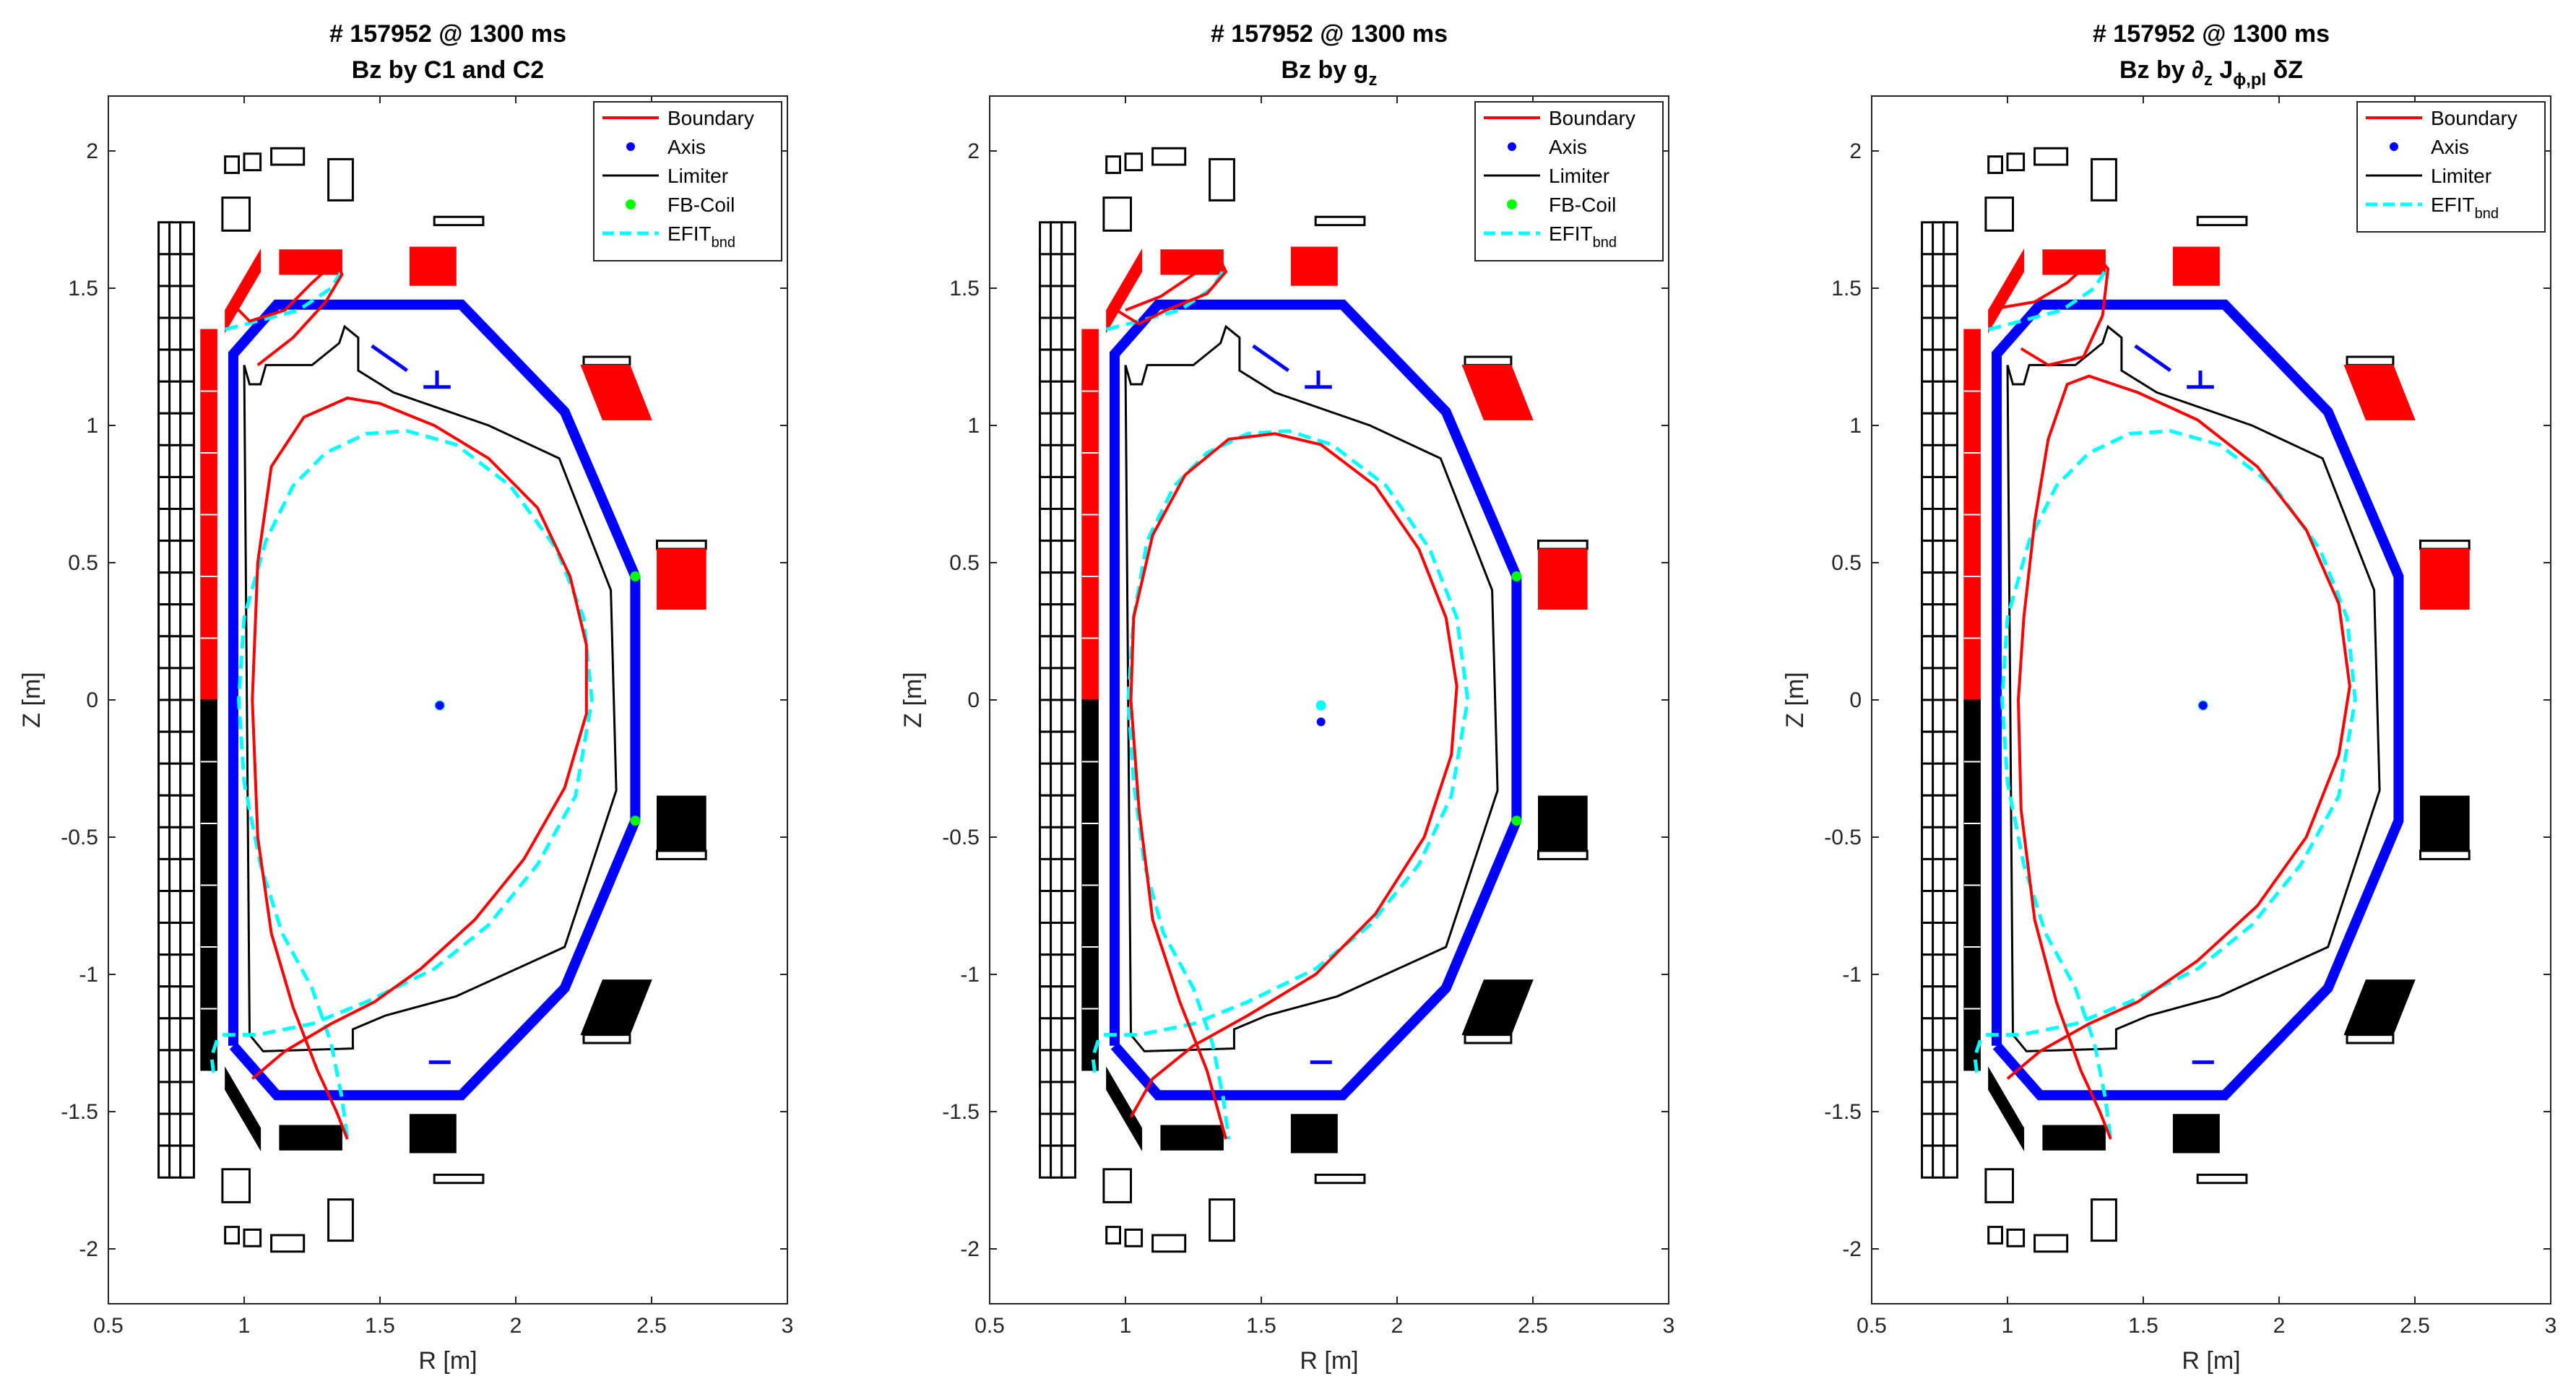  I want to click on legend-label-main: Boundary, so click(1592, 118).